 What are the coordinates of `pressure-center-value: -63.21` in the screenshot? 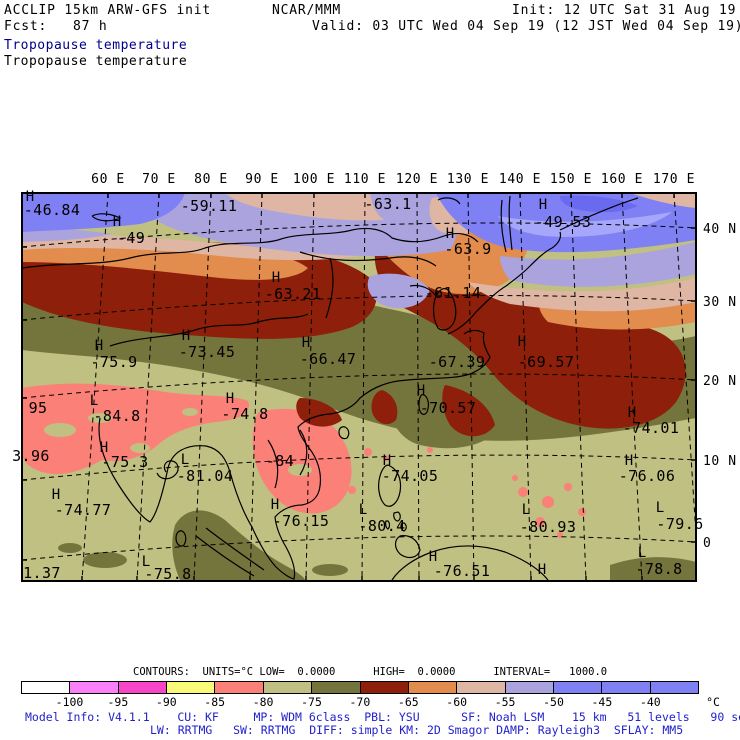 It's located at (293, 294).